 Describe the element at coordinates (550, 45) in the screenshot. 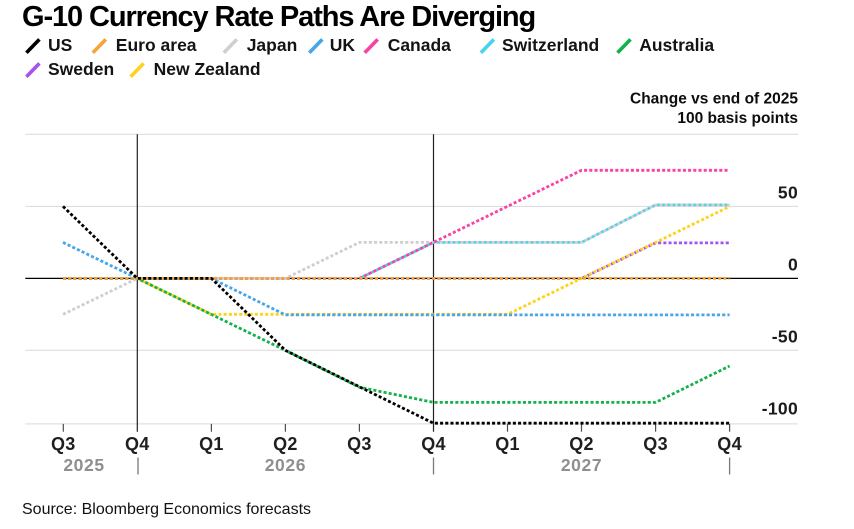

I see `svg-text: Switzerland` at that location.